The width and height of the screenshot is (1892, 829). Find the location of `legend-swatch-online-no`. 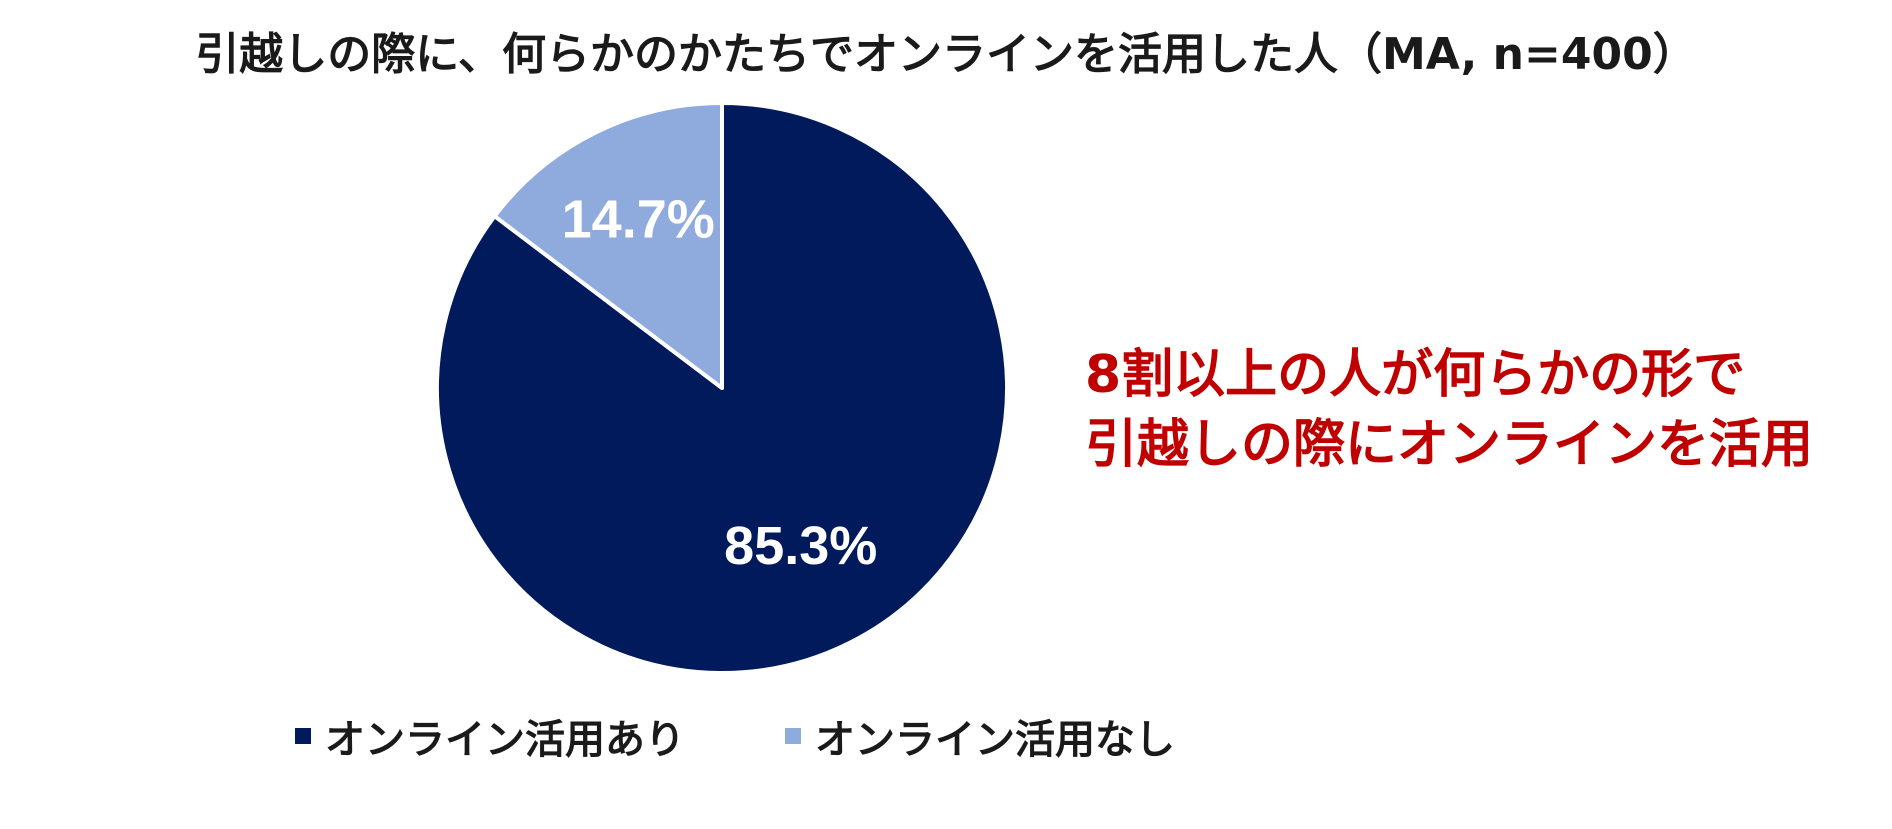

legend-swatch-online-no is located at coordinates (793, 736).